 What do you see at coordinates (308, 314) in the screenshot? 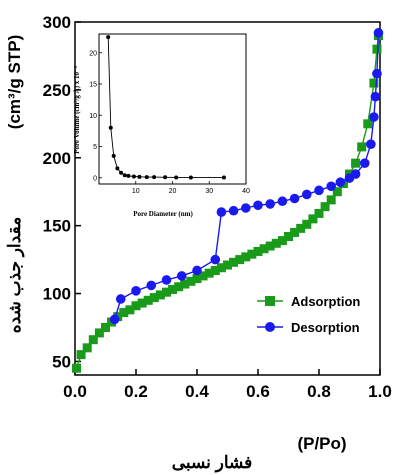
I see `legend: Adsorption Desorption` at bounding box center [308, 314].